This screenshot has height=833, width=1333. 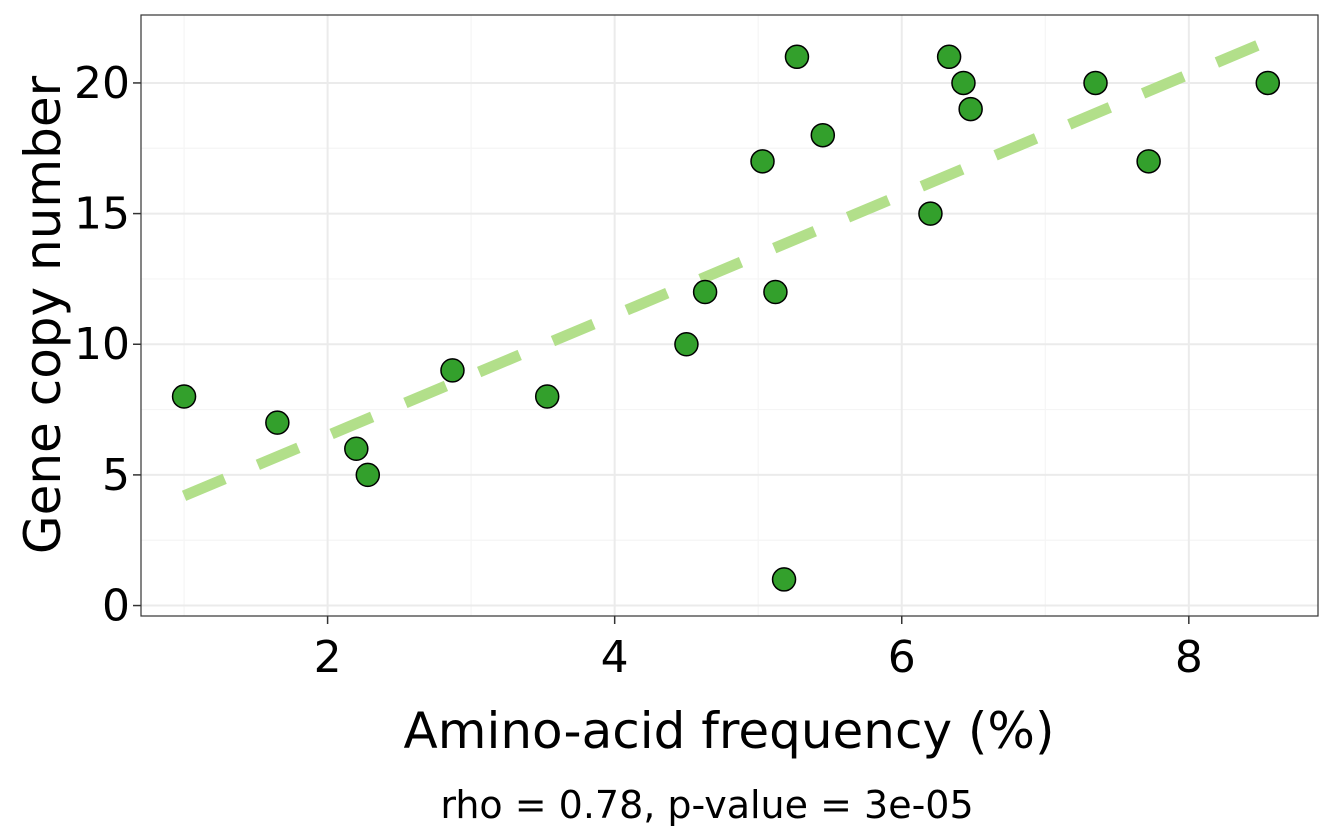 I want to click on x-tick-label: 4, so click(x=615, y=657).